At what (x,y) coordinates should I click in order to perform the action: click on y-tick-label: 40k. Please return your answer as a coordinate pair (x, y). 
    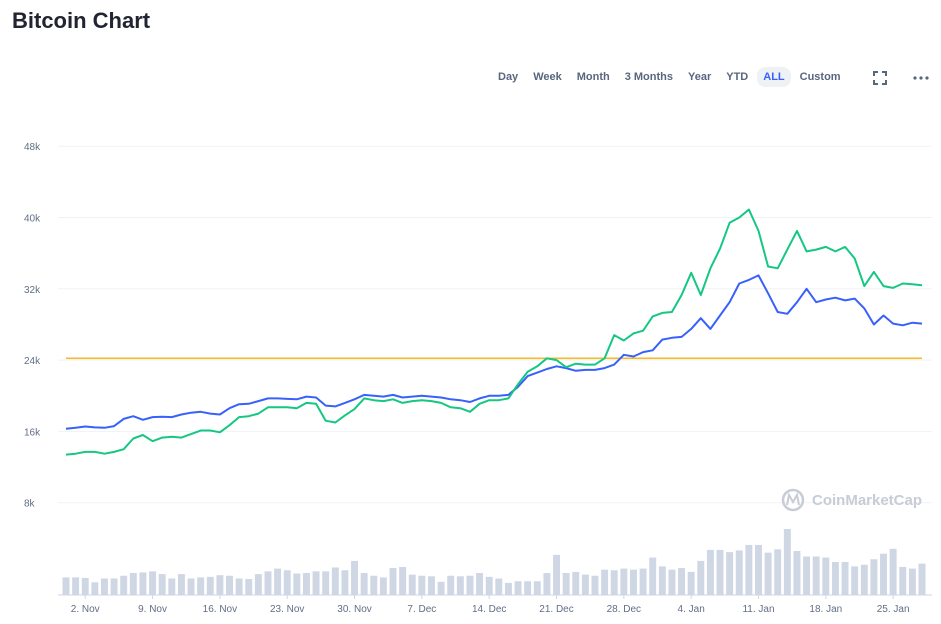
    Looking at the image, I should click on (32, 219).